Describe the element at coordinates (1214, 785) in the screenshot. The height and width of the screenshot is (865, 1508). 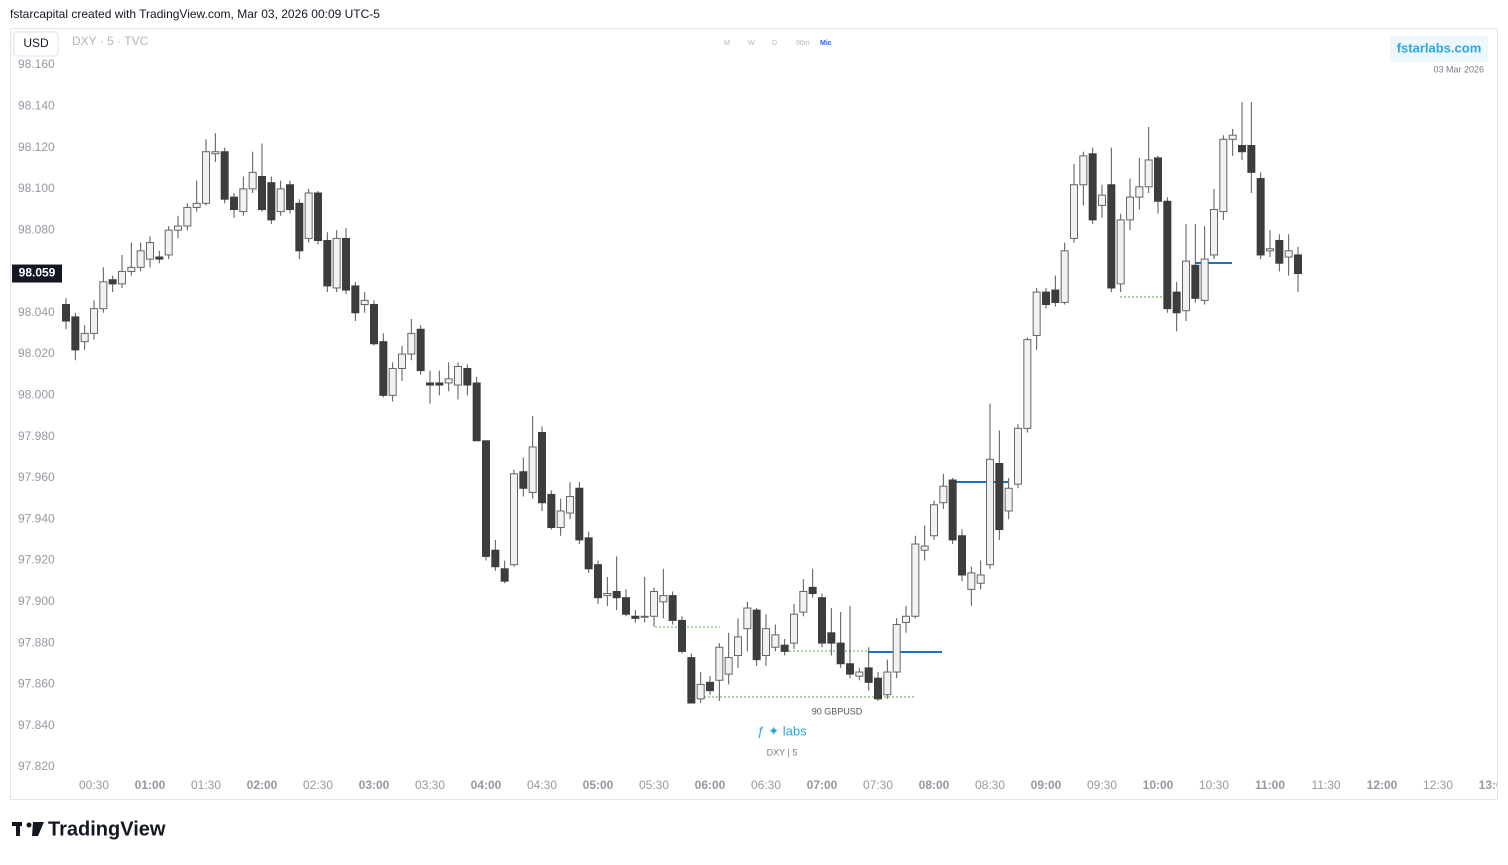
I see `x-tick-label: 10:30` at that location.